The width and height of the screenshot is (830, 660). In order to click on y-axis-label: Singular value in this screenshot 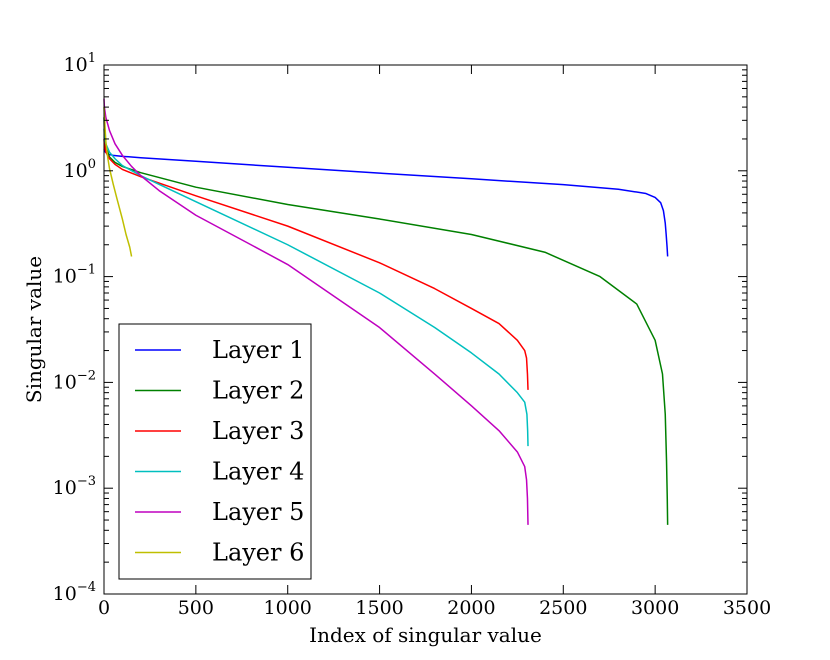, I will do `click(34, 329)`.